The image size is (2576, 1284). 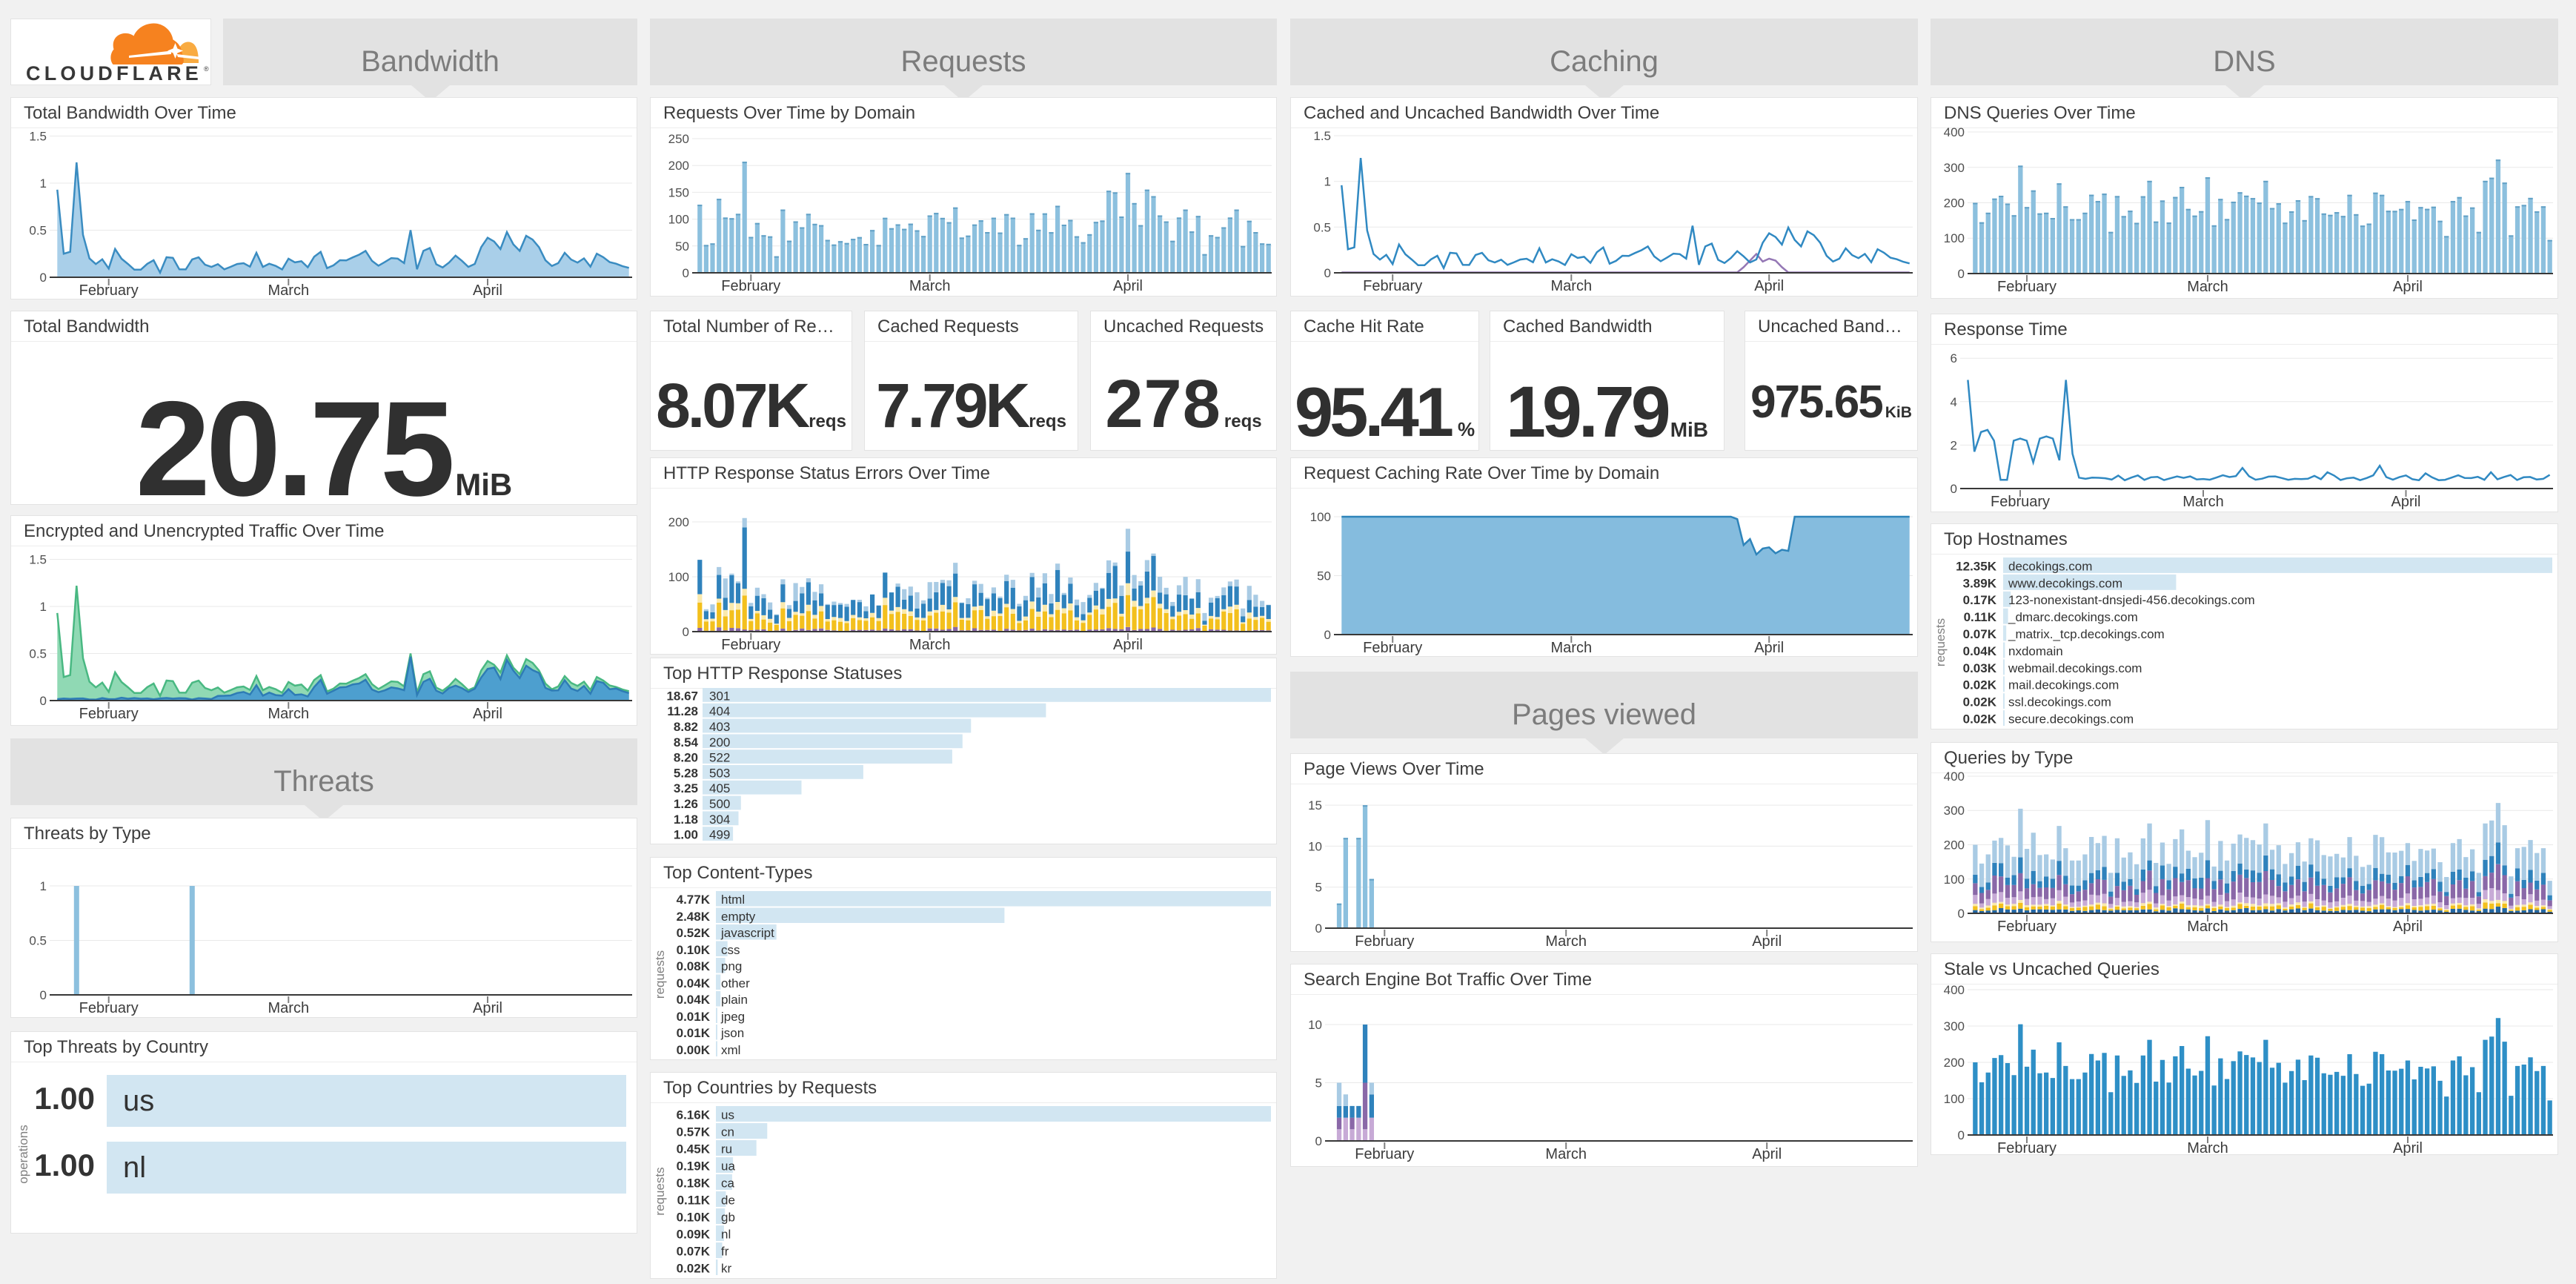 What do you see at coordinates (694, 1149) in the screenshot?
I see `svg-text: 0.45K` at bounding box center [694, 1149].